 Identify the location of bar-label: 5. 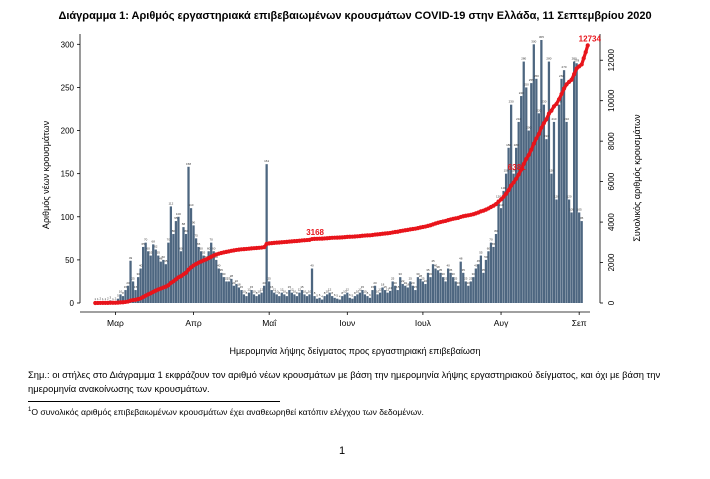
(317, 296).